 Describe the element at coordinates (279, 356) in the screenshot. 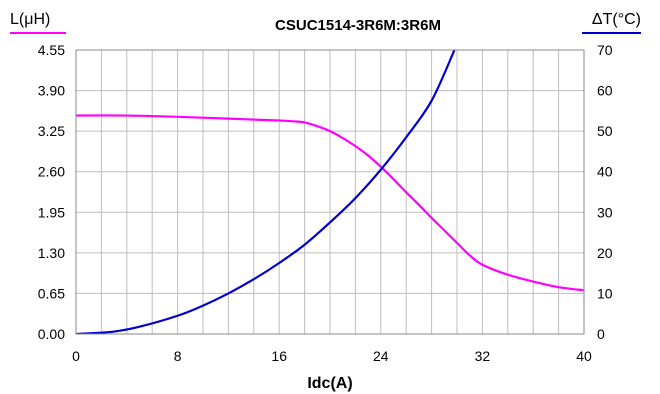

I see `x-tick-label: 16` at that location.